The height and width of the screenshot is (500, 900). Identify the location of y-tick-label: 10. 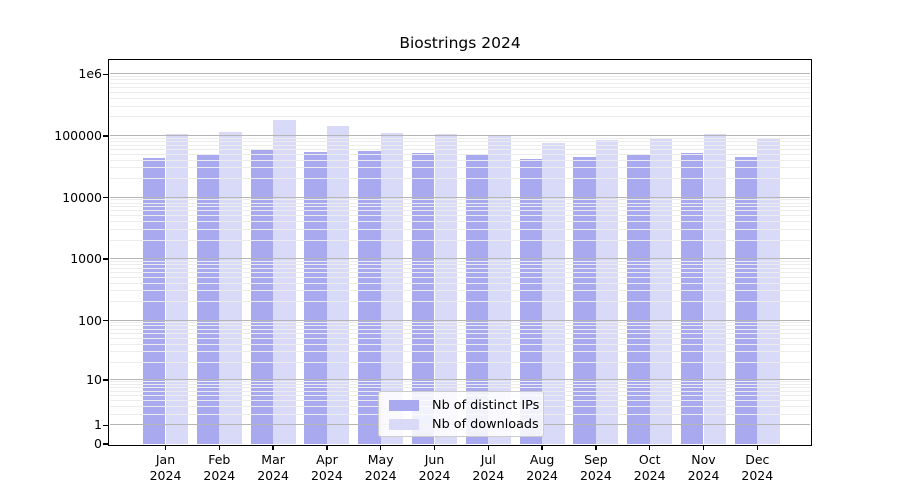
(94, 379).